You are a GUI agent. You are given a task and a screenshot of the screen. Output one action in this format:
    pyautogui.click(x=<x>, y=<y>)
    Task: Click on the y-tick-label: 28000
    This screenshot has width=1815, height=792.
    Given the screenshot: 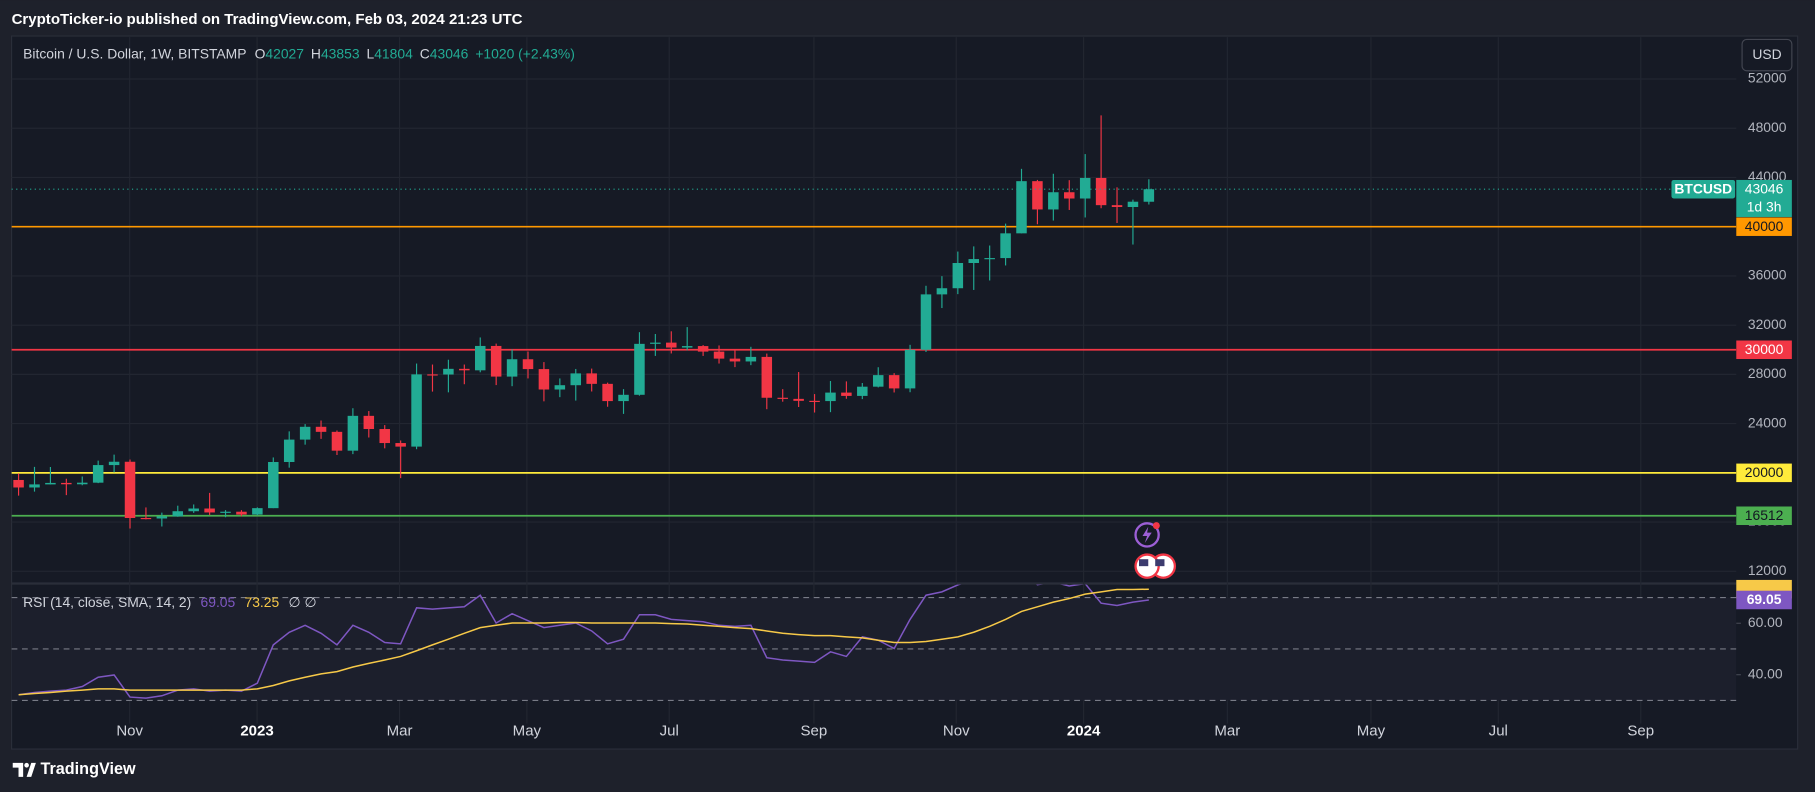 What is the action you would take?
    pyautogui.click(x=1767, y=373)
    